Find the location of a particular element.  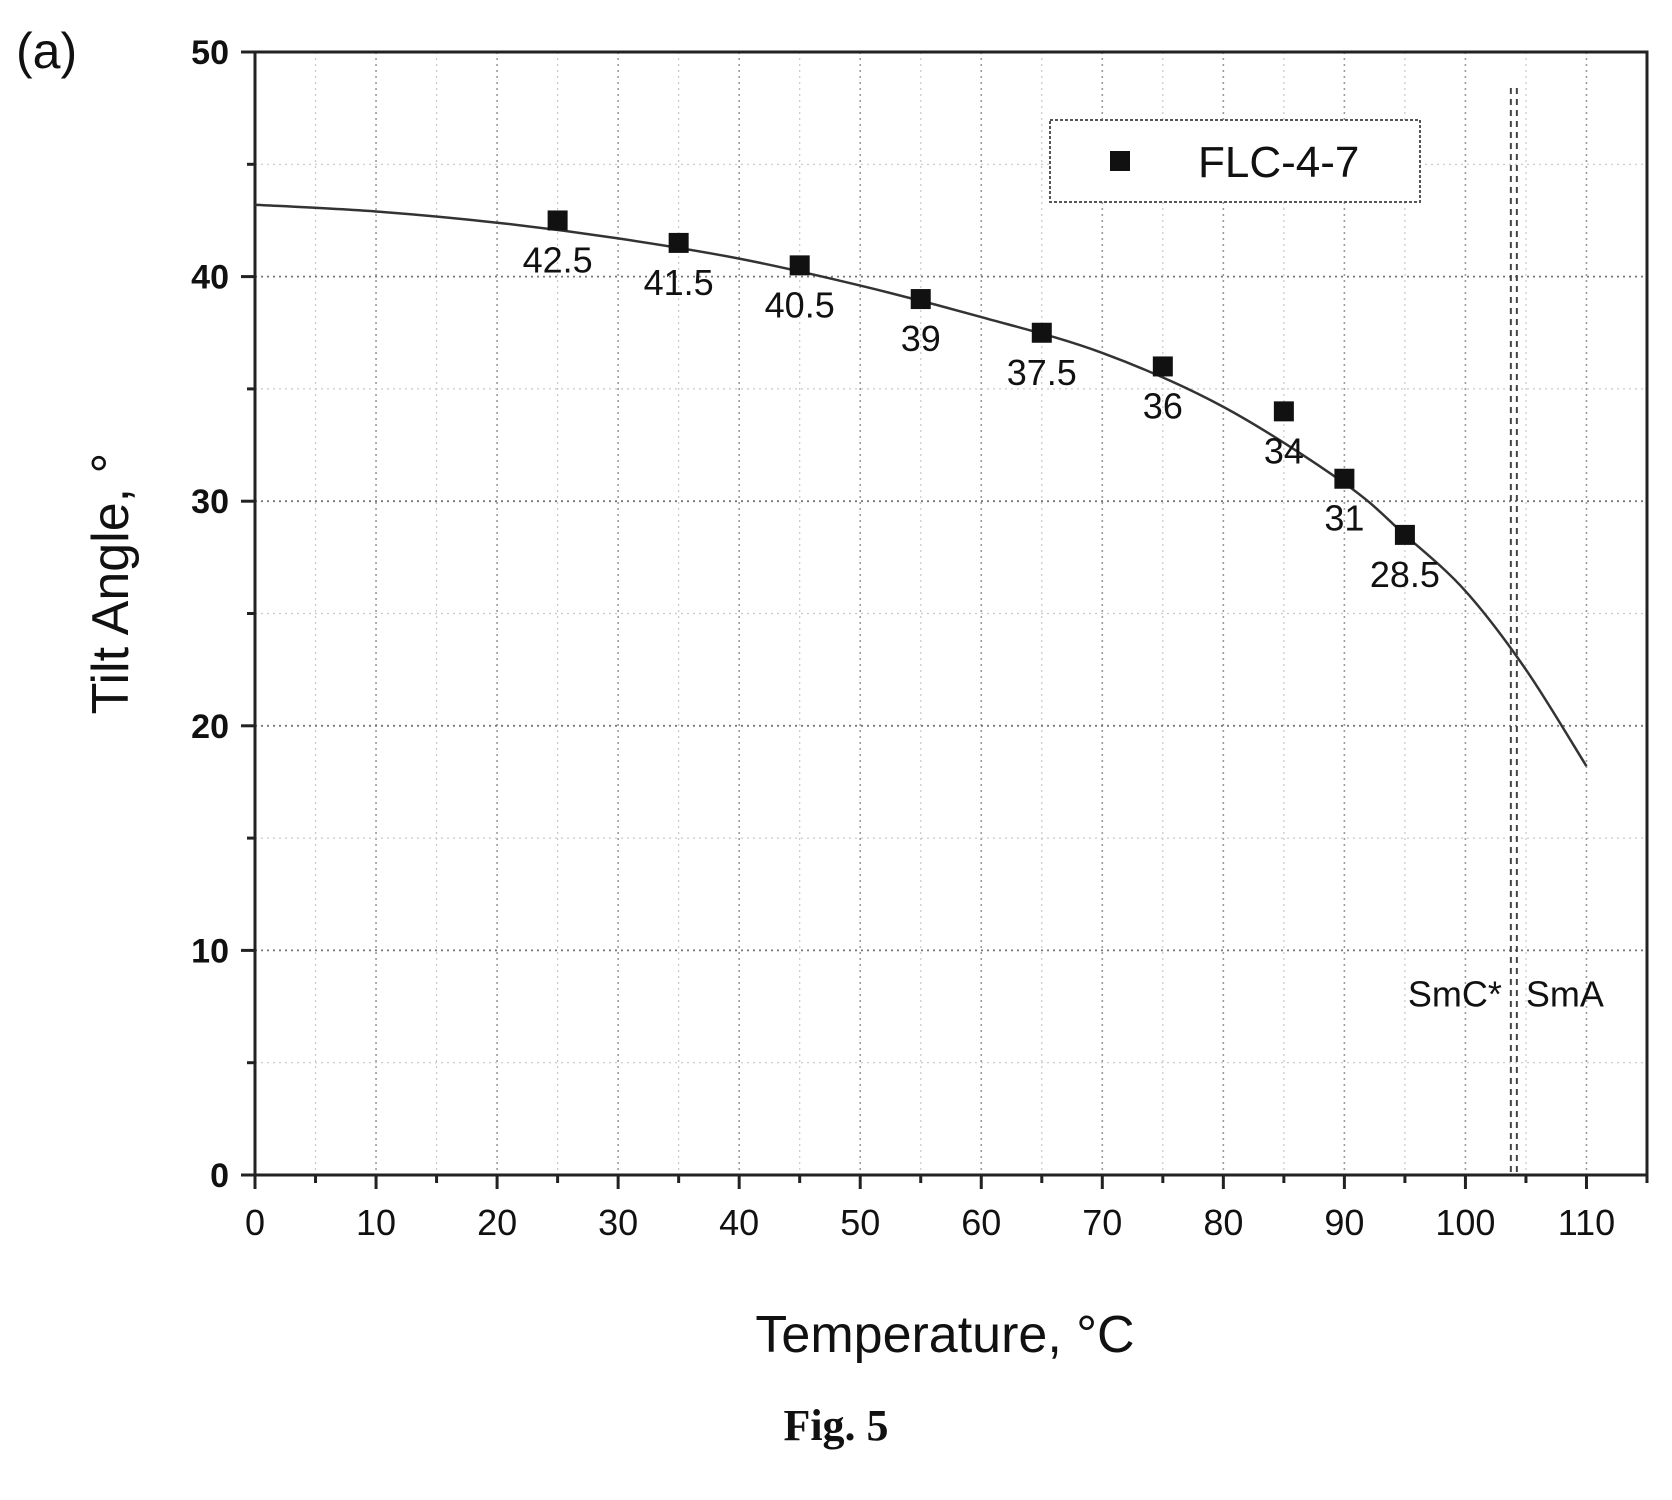

phase-boundary-layer is located at coordinates (1513, 631).